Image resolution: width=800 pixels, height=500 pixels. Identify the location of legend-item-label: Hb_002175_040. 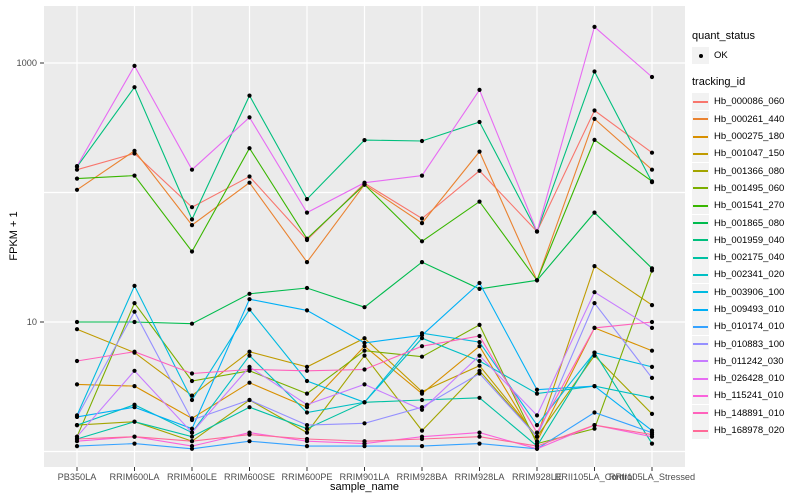
(749, 258).